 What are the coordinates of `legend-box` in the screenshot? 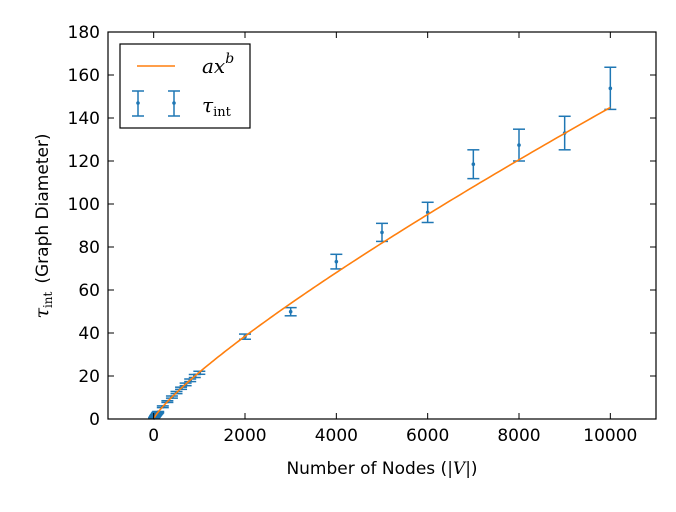 It's located at (185, 86).